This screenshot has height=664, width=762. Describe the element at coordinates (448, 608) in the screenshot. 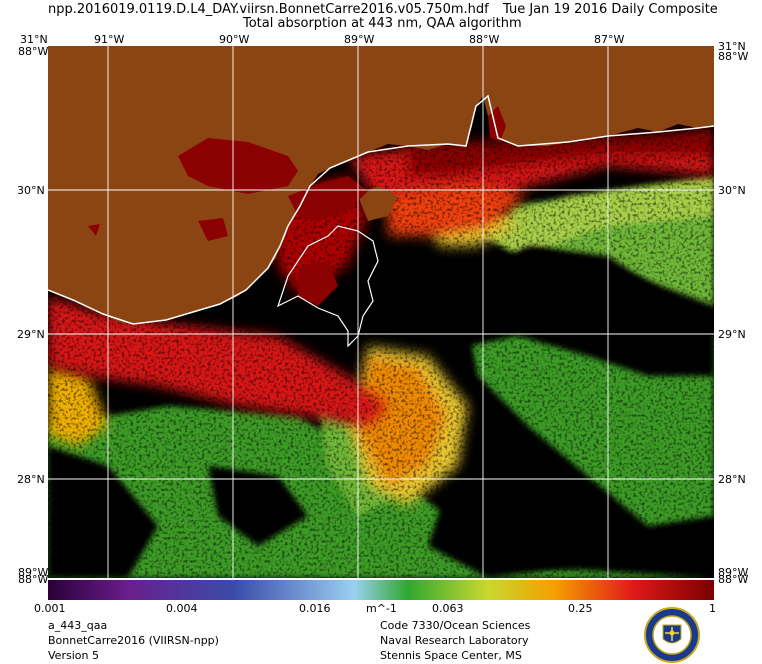

I see `colorbar-label-0063: 0.063` at that location.